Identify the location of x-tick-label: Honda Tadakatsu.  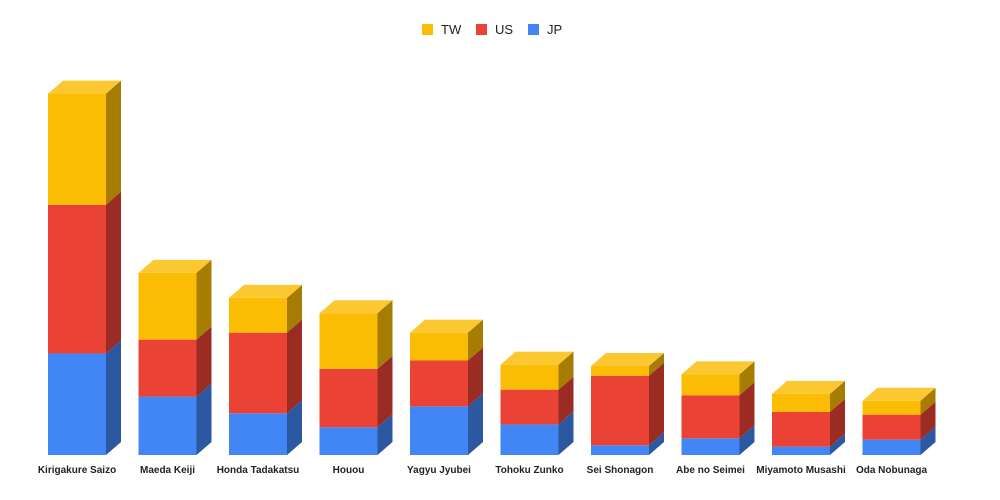
(258, 470).